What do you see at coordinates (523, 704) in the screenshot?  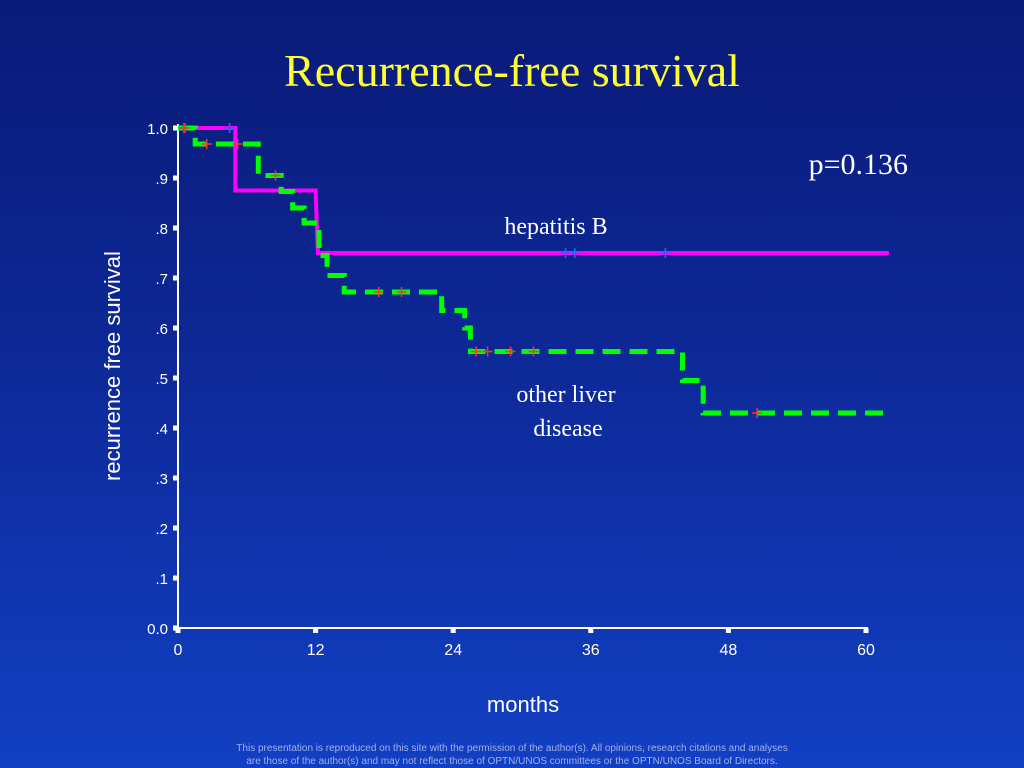 I see `x-axis-label: months` at bounding box center [523, 704].